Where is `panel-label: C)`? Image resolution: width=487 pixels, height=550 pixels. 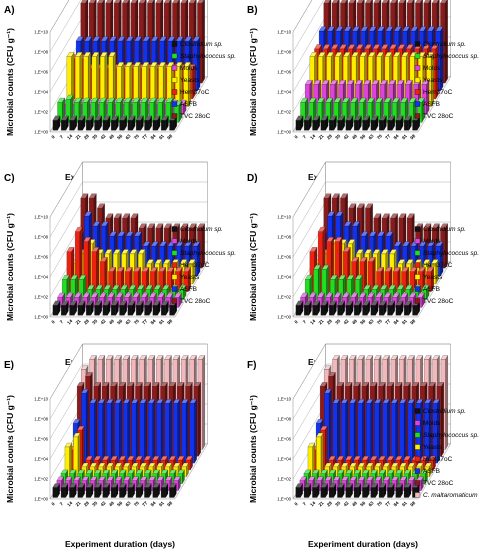 panel-label: C) is located at coordinates (9, 178).